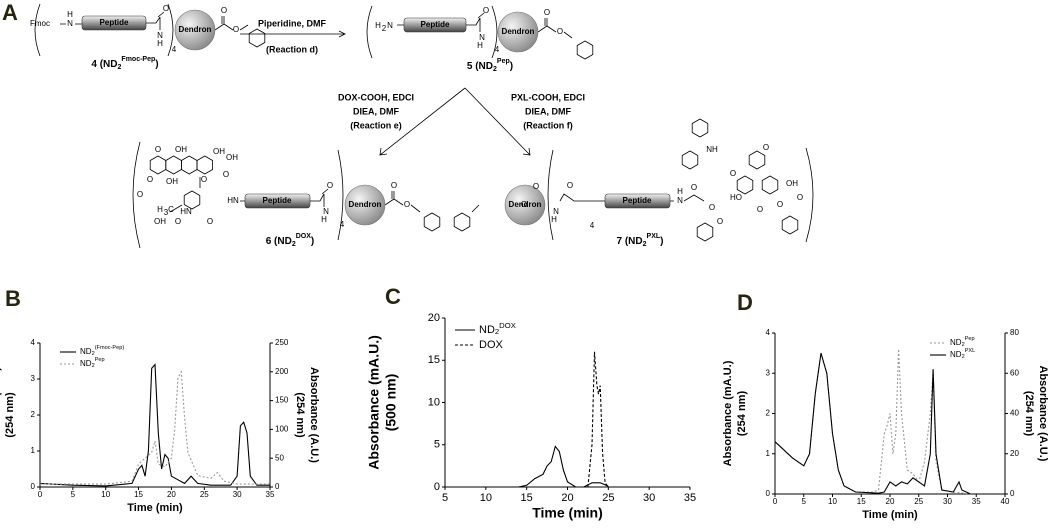 The height and width of the screenshot is (528, 1050). What do you see at coordinates (376, 125) in the screenshot?
I see `reaction-condition: (Reaction e)` at bounding box center [376, 125].